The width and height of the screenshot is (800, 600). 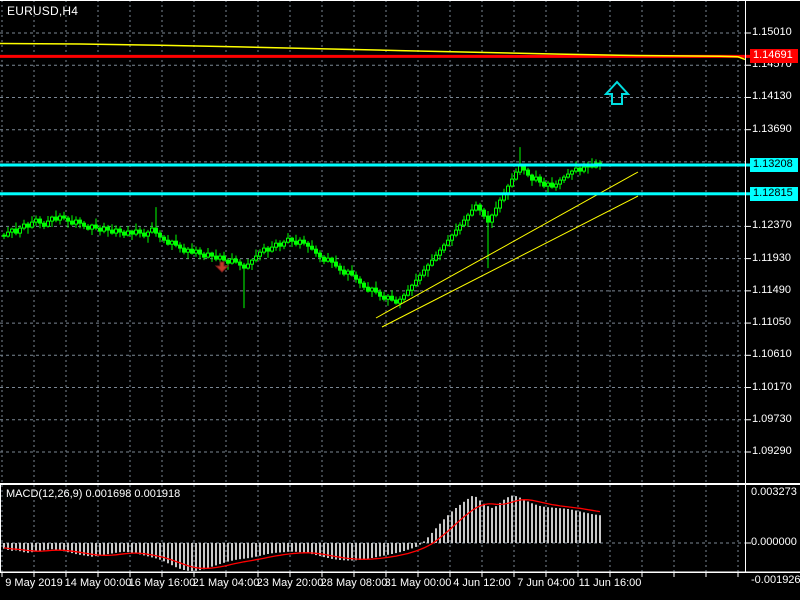 I want to click on support-hline-upper, so click(x=372, y=165).